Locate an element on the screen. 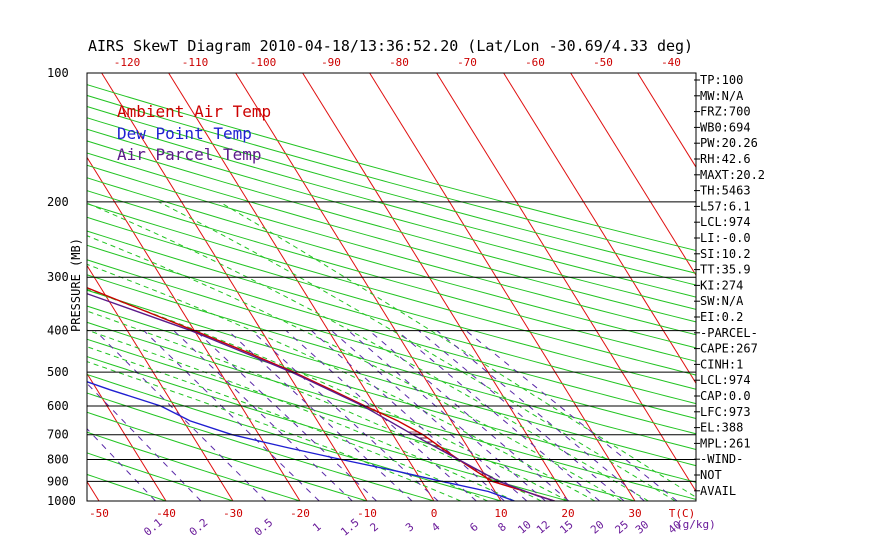 The image size is (870, 560). mixing-ratio-tick-label: 3 is located at coordinates (409, 527).